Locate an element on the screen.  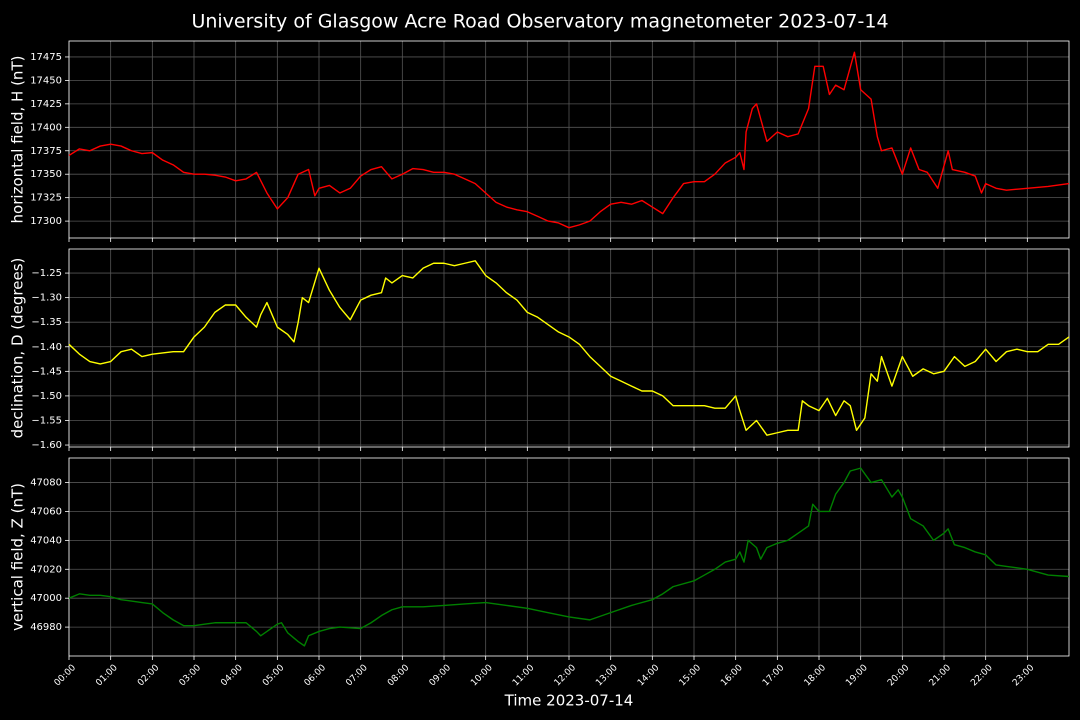
y-tick-label: −1.55 is located at coordinates (46, 420).